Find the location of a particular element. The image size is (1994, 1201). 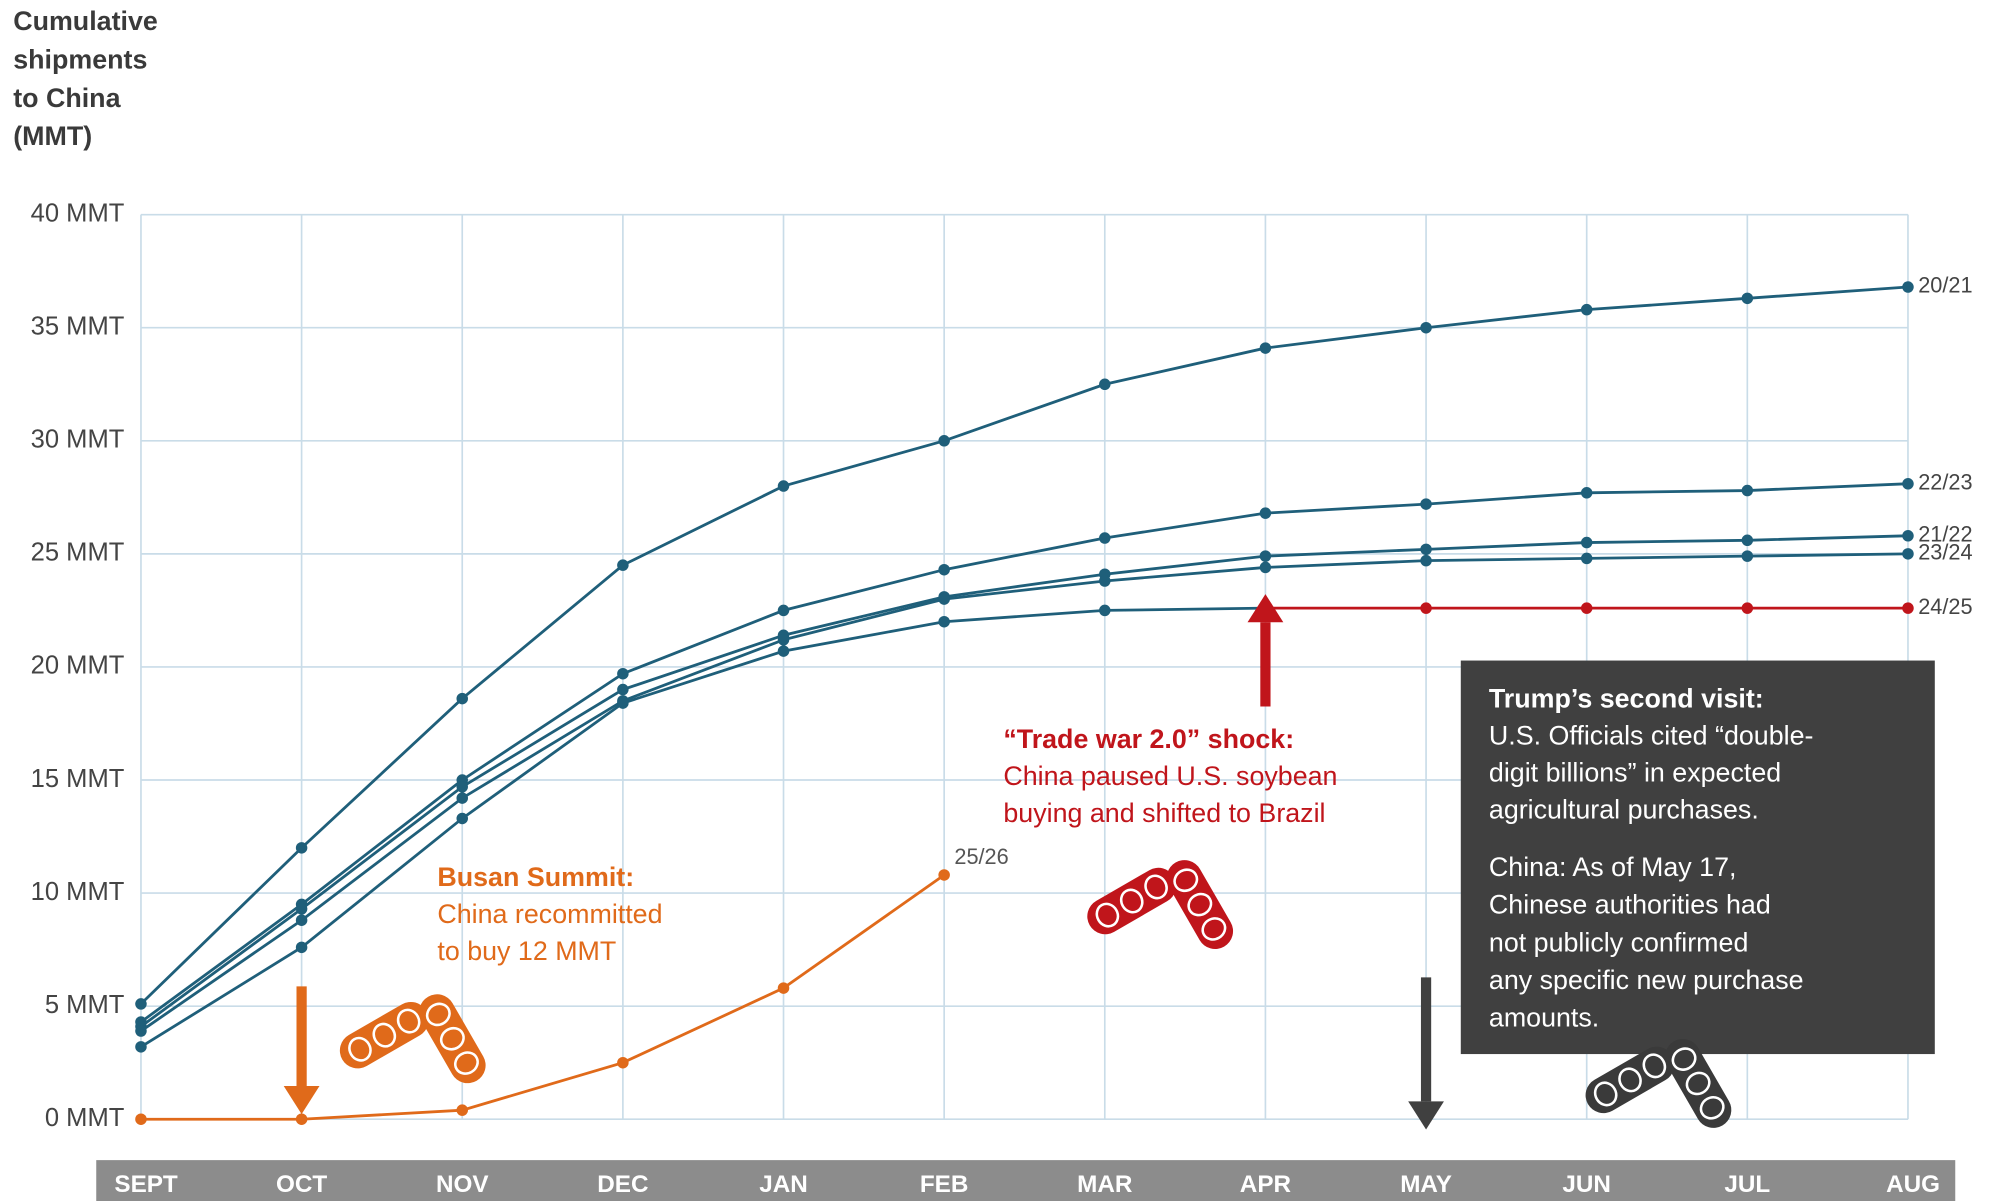

arrow-head is located at coordinates (1426, 1115).